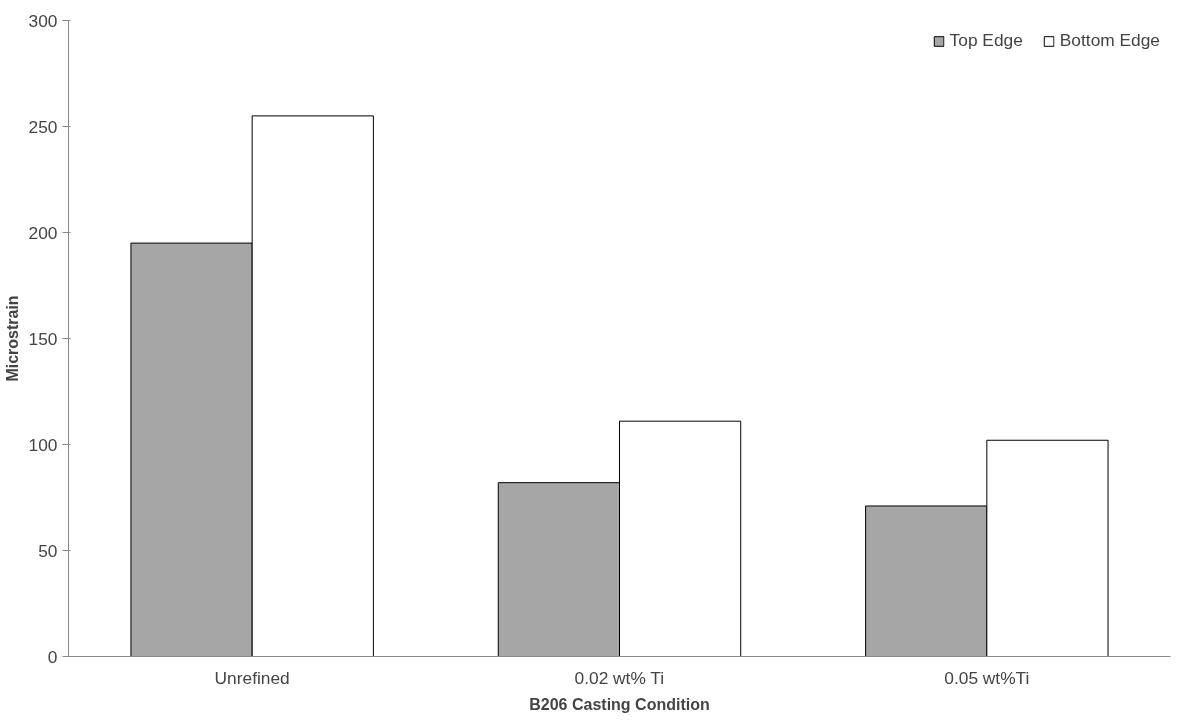 This screenshot has height=726, width=1199. Describe the element at coordinates (987, 677) in the screenshot. I see `x-tick-label: 0.05 wt%Ti` at that location.